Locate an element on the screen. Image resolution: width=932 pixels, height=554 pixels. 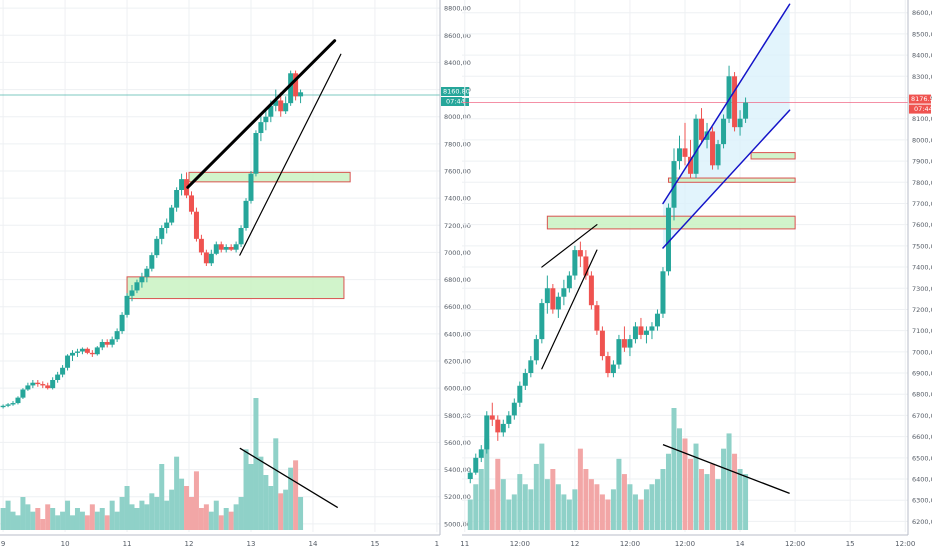
trendline is located at coordinates (569, 309).